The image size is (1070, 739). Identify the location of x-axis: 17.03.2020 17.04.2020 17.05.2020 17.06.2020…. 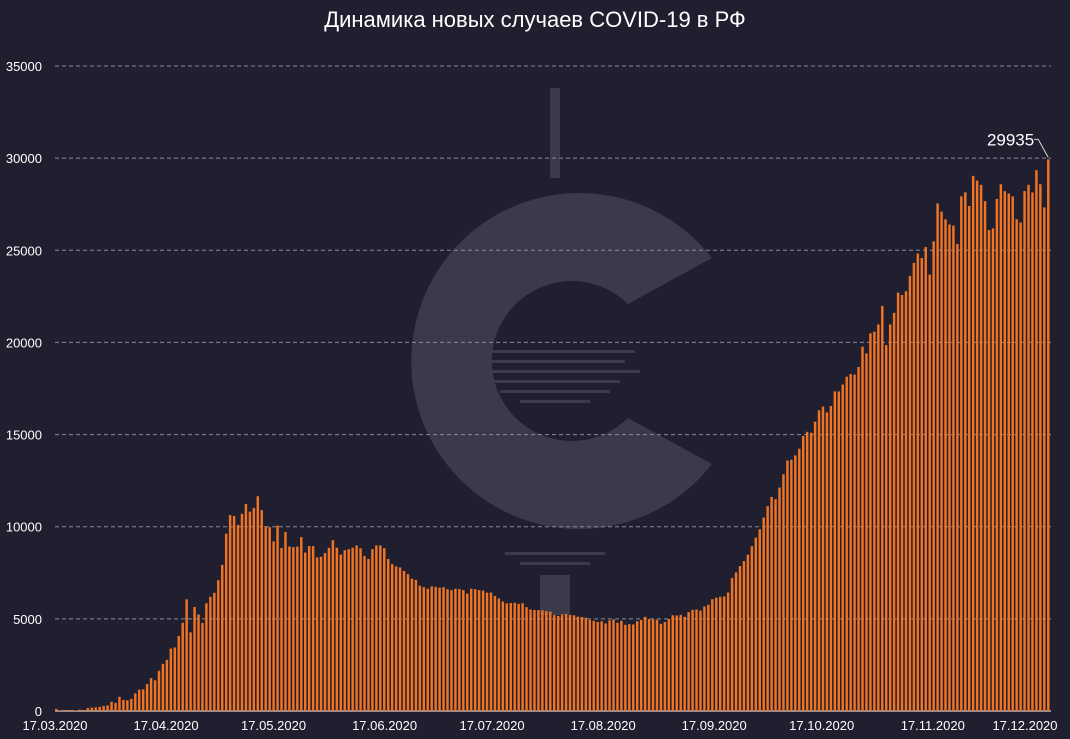
(539, 725).